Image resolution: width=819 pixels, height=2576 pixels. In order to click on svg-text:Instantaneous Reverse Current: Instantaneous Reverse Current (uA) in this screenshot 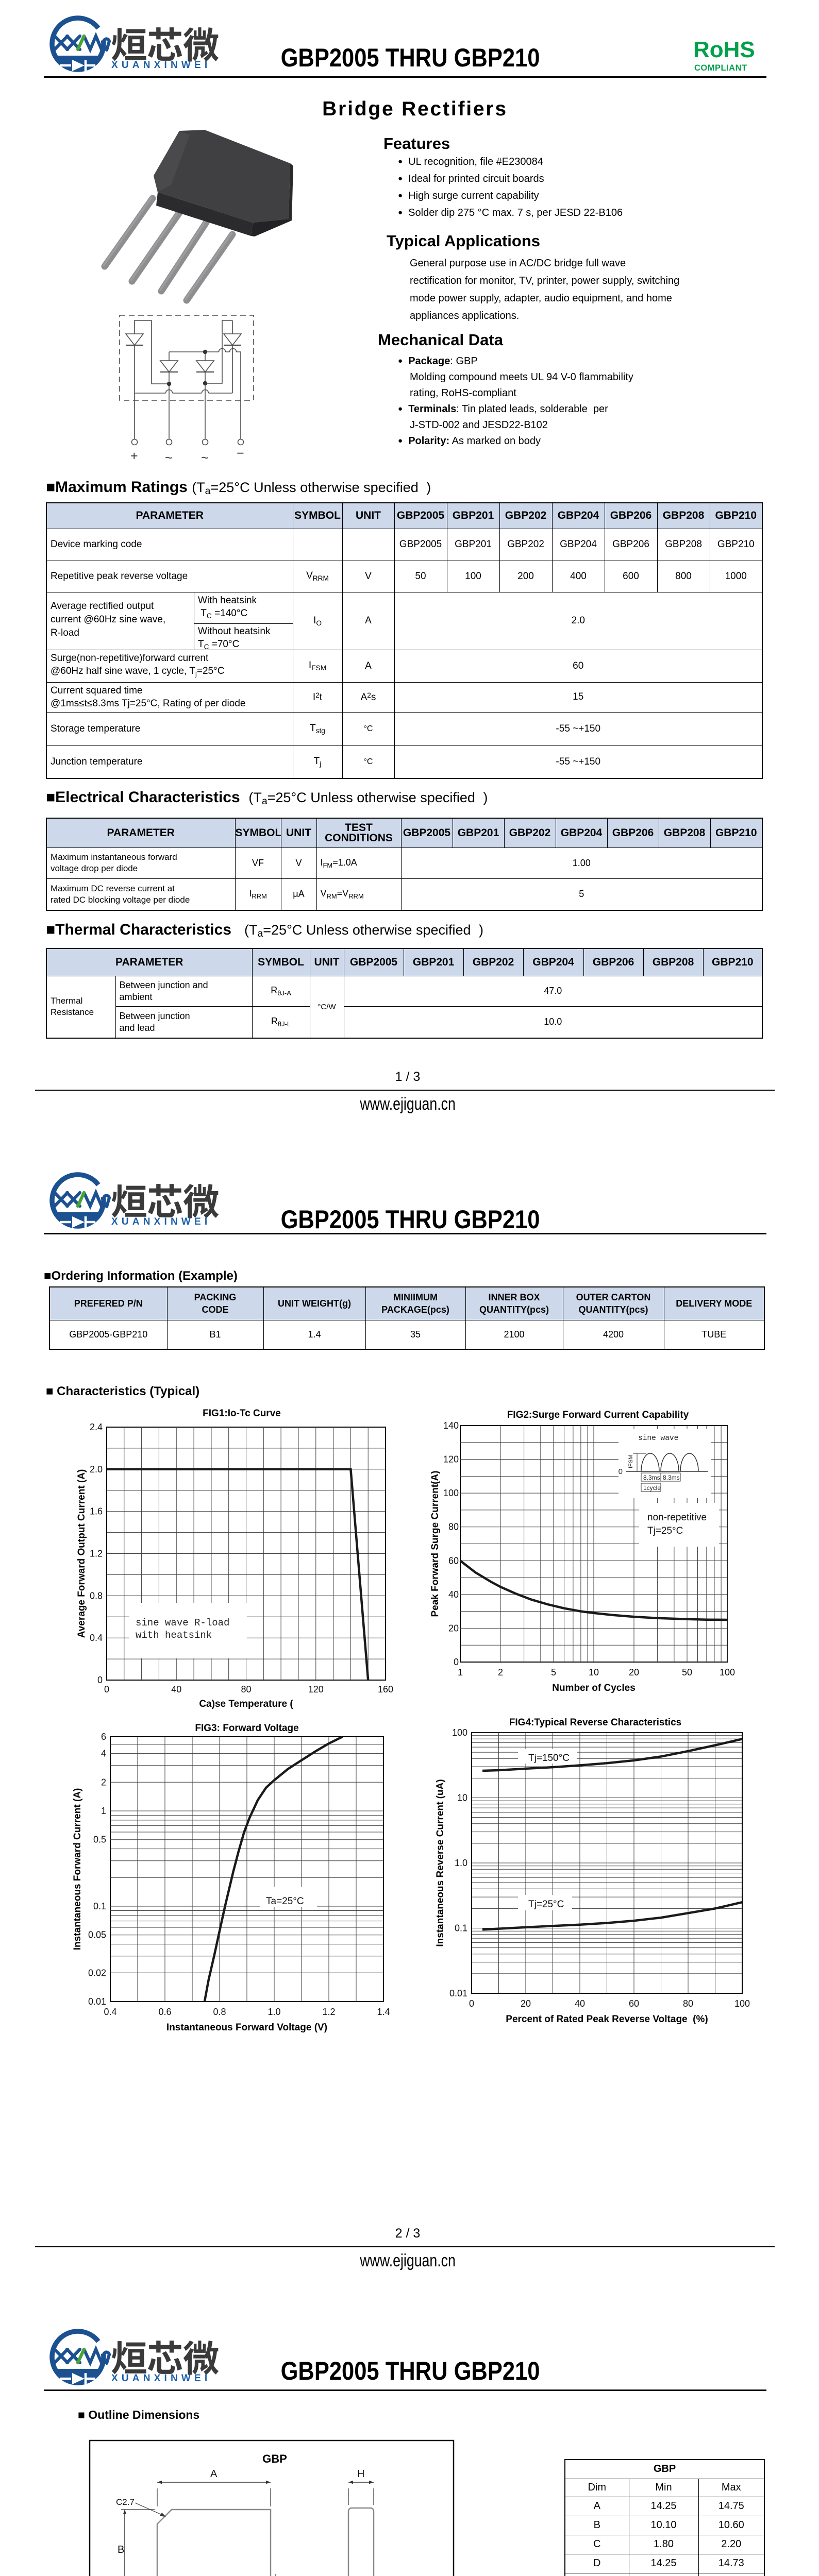, I will do `click(441, 1862)`.